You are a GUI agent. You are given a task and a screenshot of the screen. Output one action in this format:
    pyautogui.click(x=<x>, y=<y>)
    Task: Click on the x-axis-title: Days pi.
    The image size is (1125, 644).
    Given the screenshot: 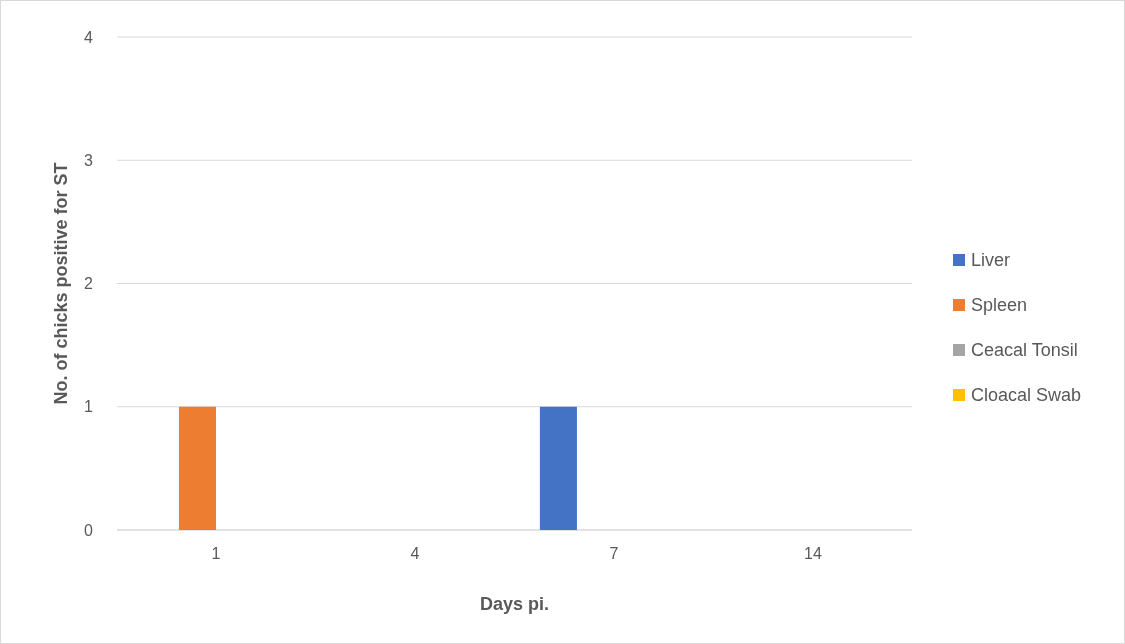 What is the action you would take?
    pyautogui.click(x=514, y=604)
    